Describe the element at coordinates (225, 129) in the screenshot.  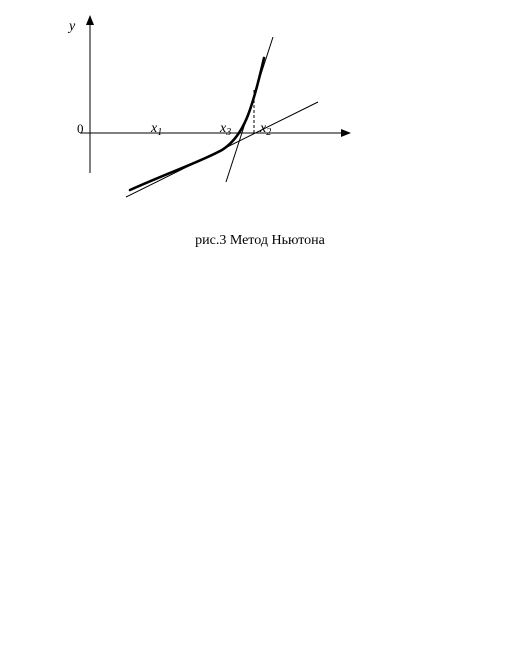
I see `x3-label: x3` at that location.